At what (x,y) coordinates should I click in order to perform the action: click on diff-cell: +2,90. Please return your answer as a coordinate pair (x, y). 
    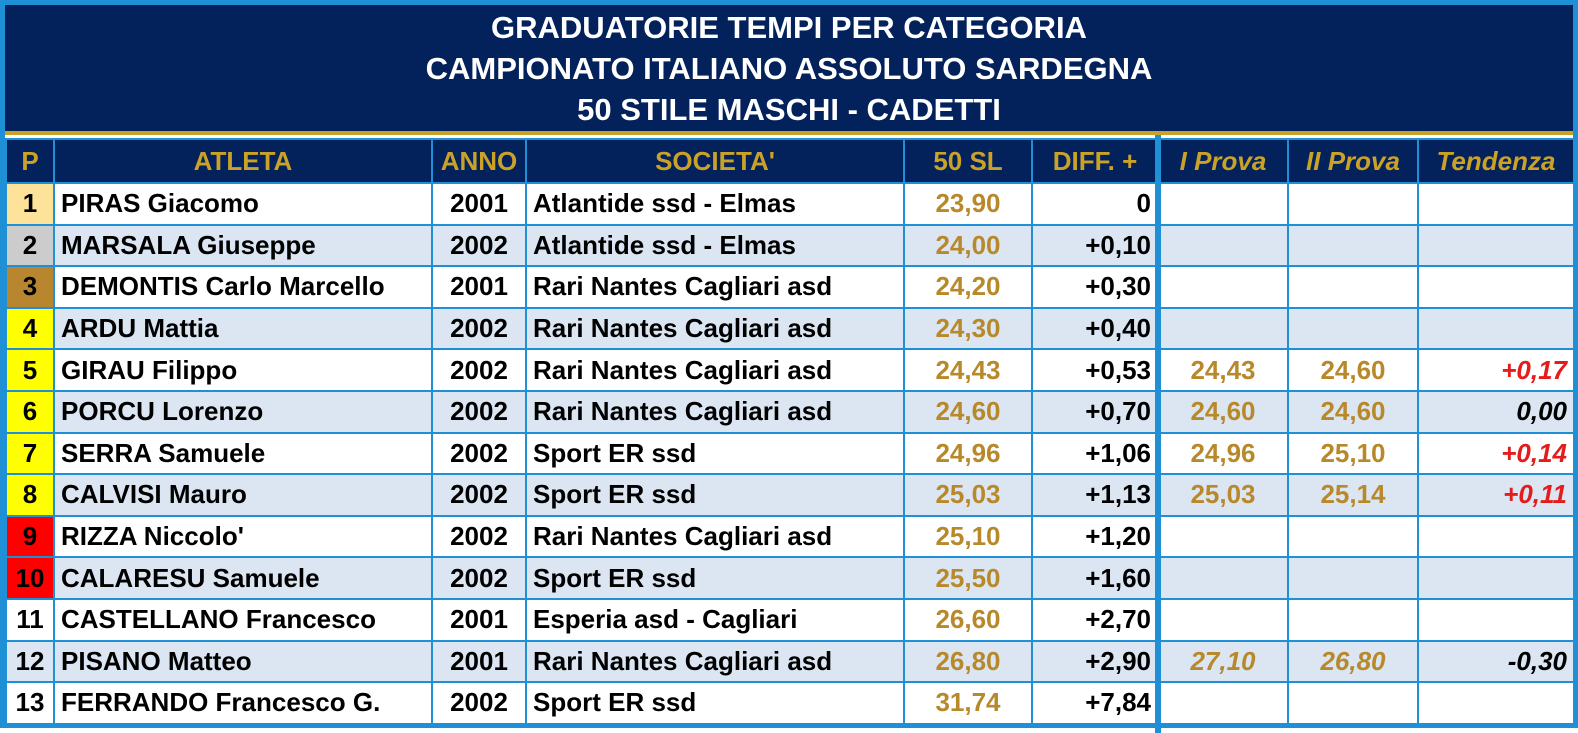
    Looking at the image, I should click on (1095, 661).